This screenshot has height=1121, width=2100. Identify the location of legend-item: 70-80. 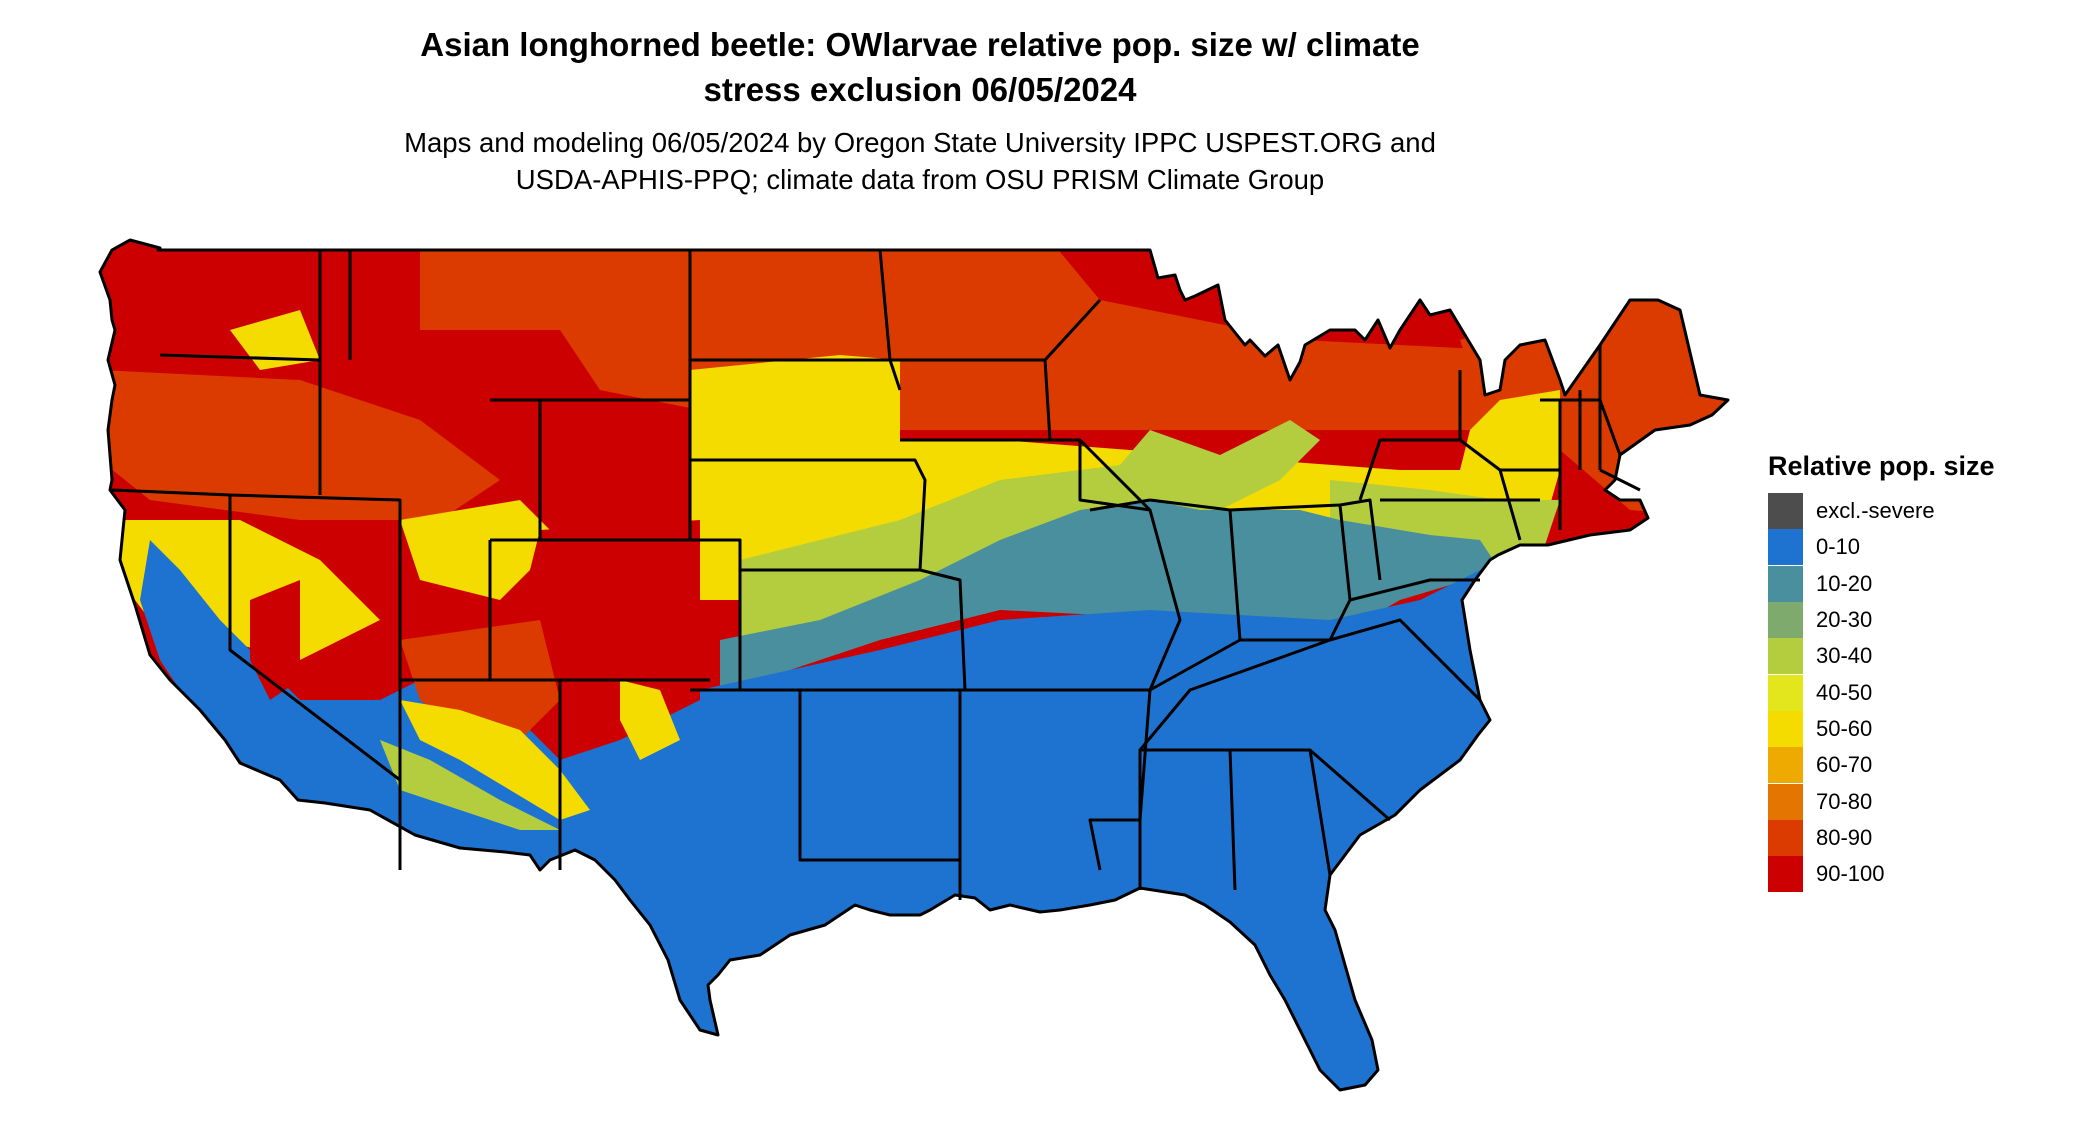
(1918, 801).